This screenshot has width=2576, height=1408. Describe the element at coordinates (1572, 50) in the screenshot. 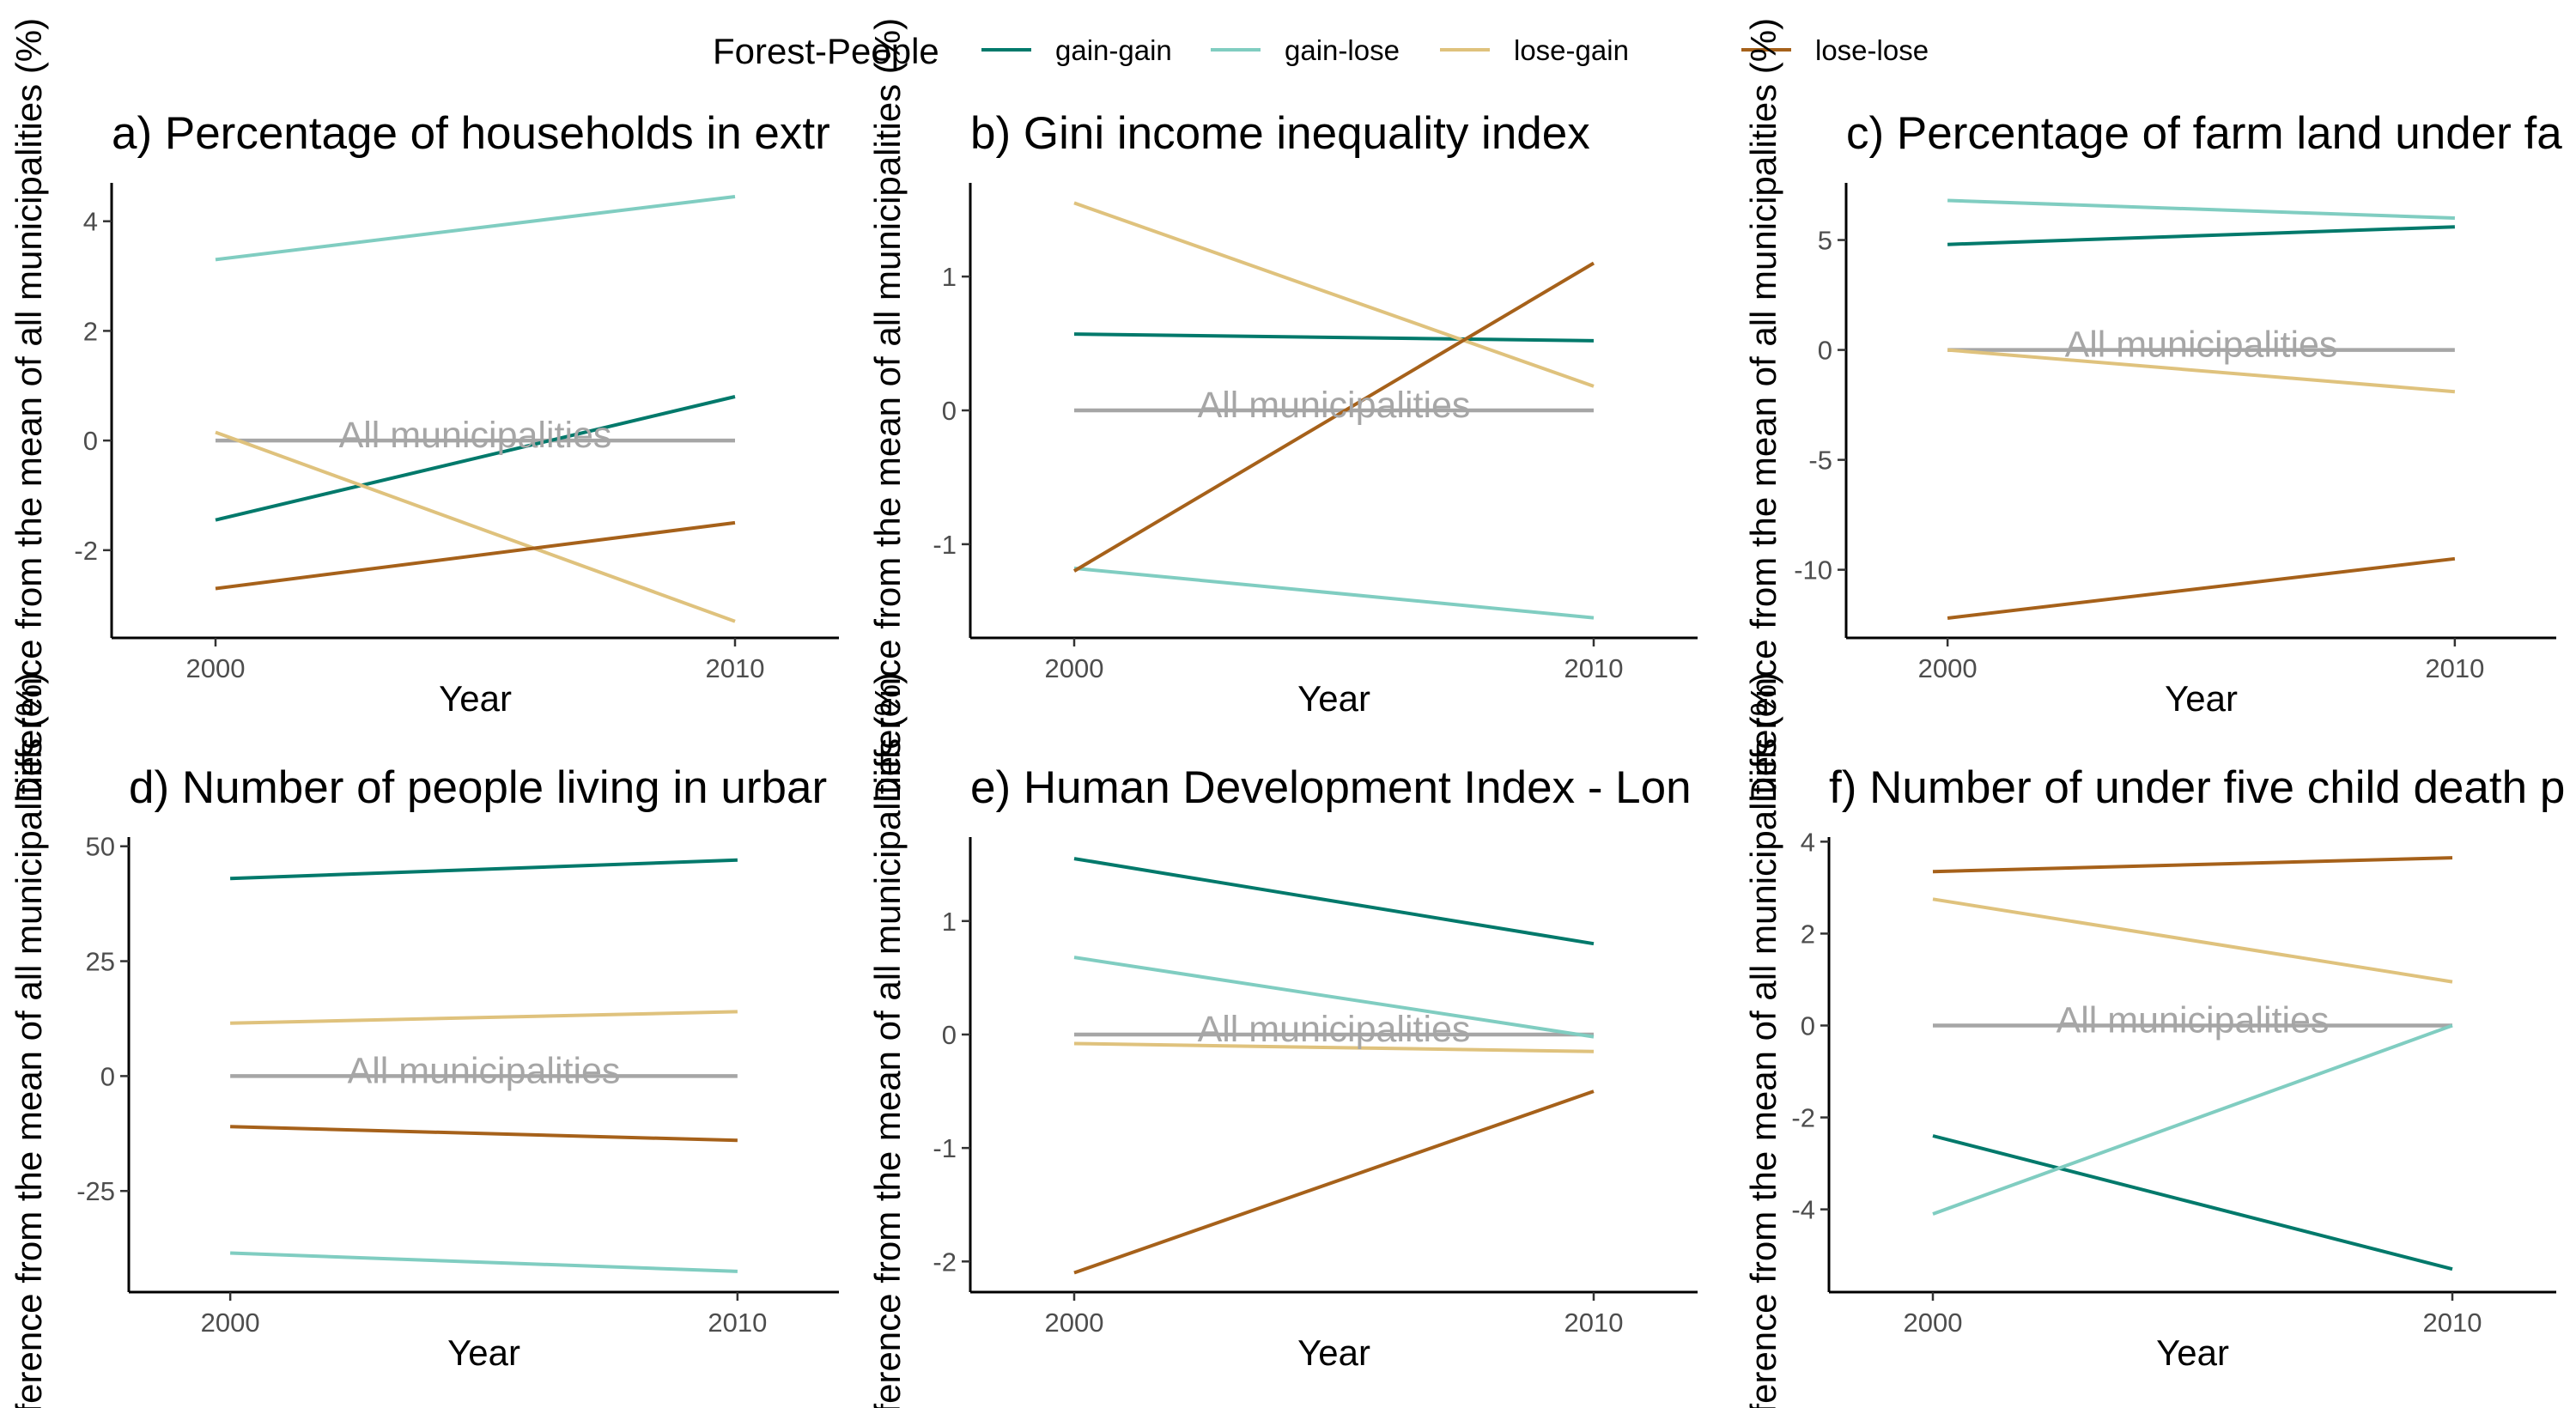

I see `legend-label-lose-gain: lose-gain` at that location.